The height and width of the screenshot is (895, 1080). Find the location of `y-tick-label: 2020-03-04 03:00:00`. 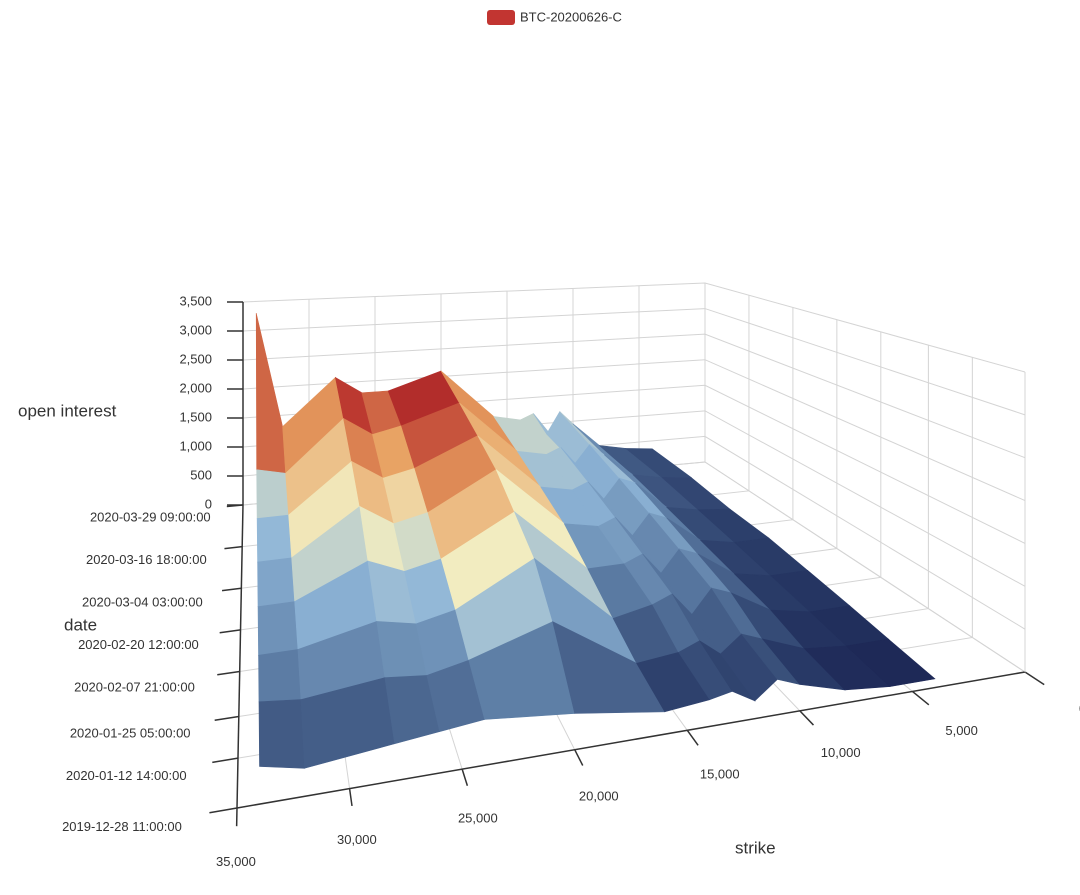

y-tick-label: 2020-03-04 03:00:00 is located at coordinates (142, 601).